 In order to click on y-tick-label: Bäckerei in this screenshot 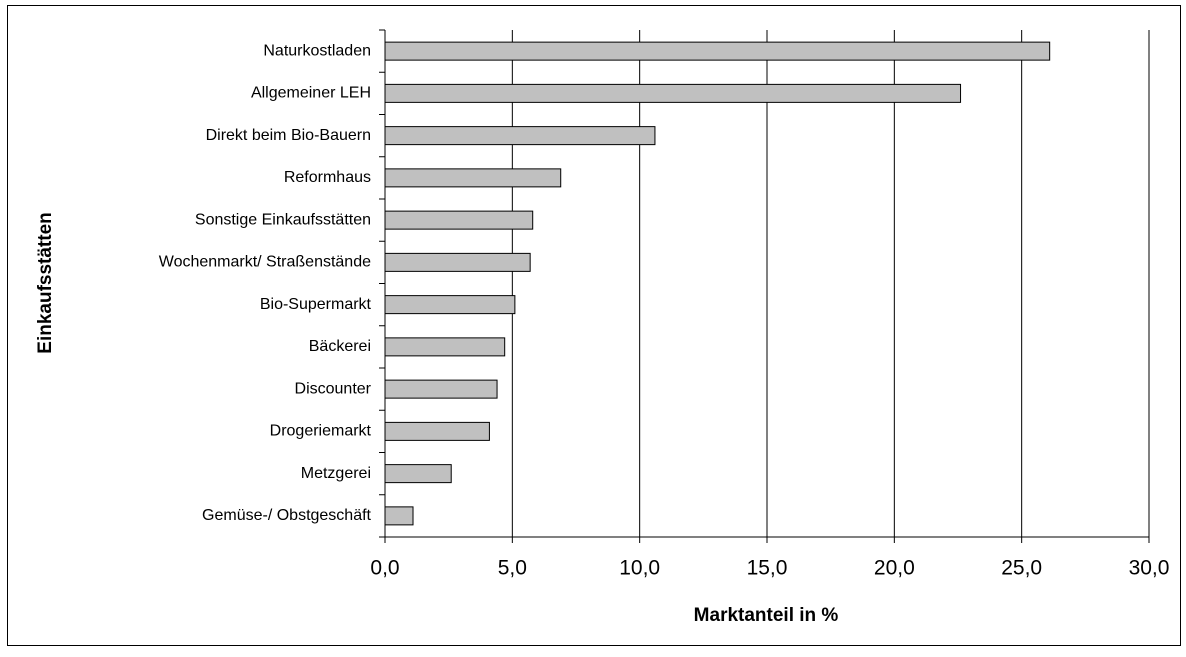, I will do `click(340, 346)`.